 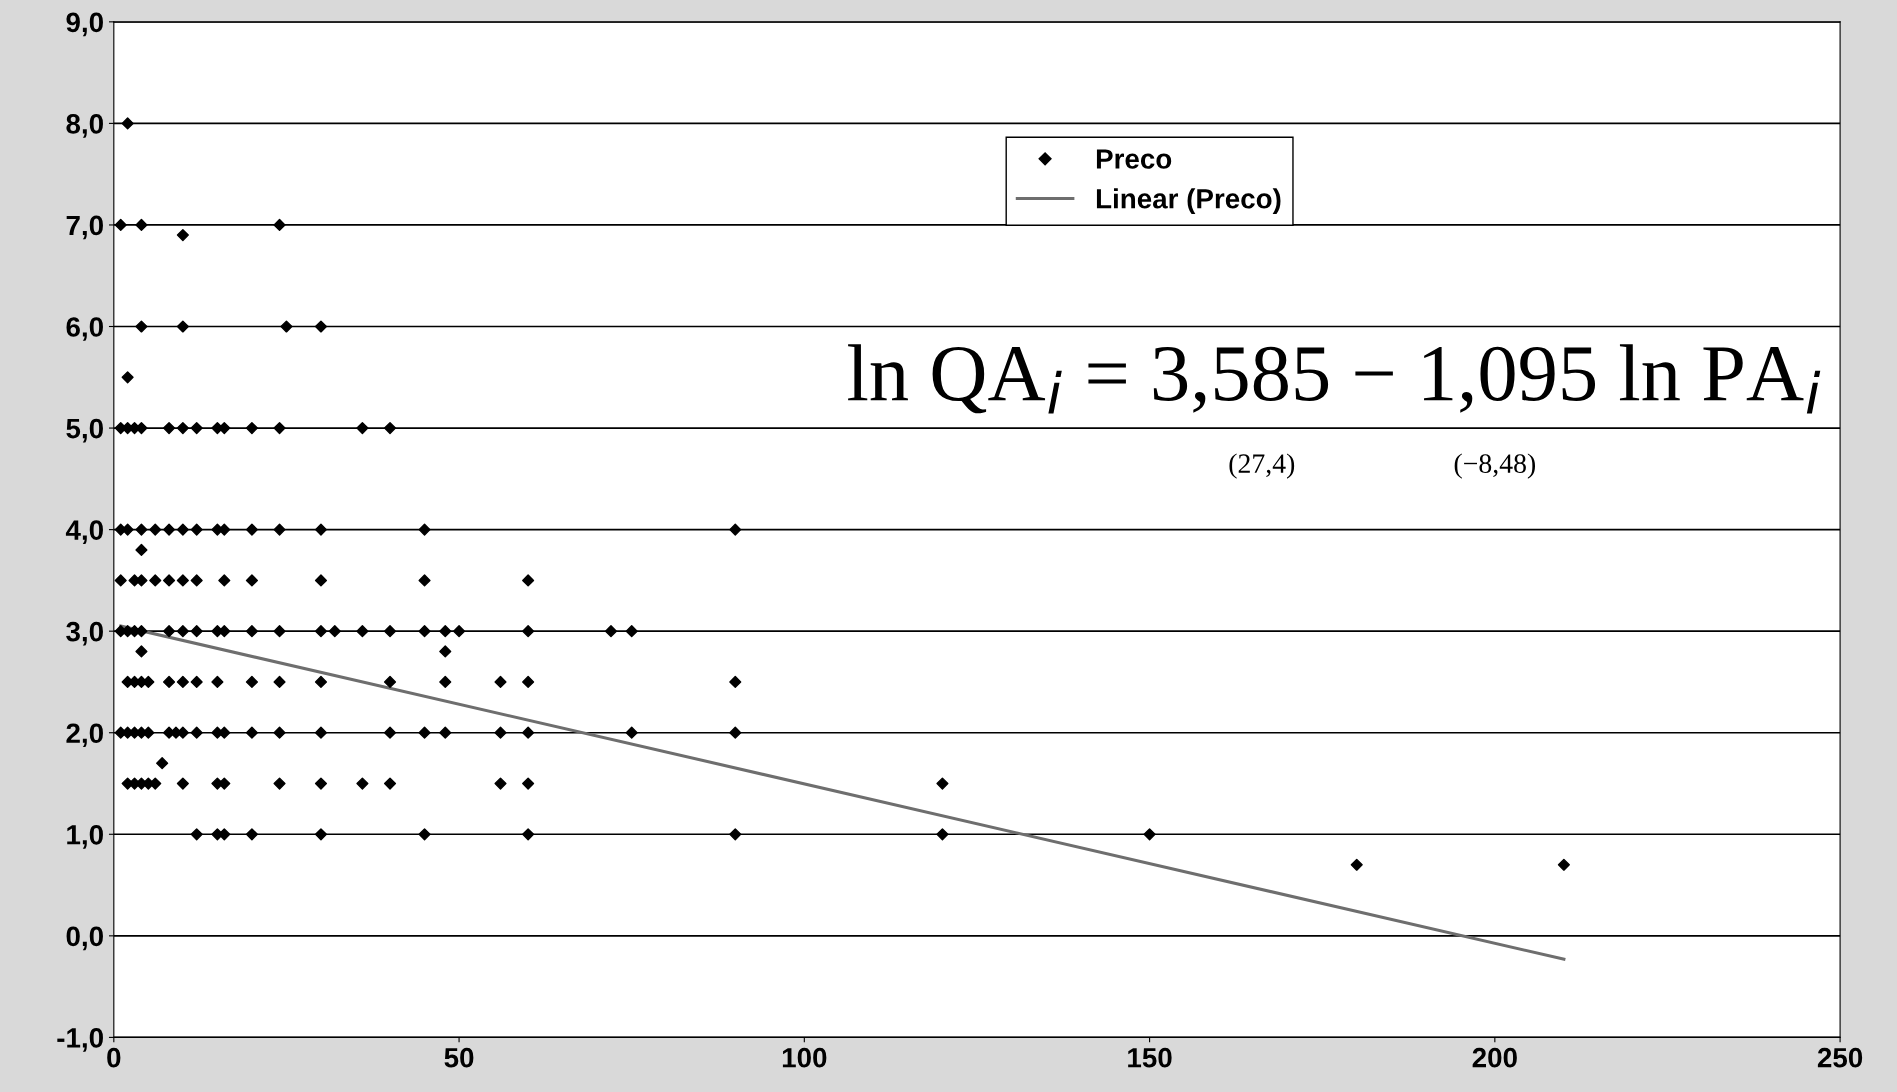 I want to click on y-tick-label: 9,0, so click(x=84, y=24).